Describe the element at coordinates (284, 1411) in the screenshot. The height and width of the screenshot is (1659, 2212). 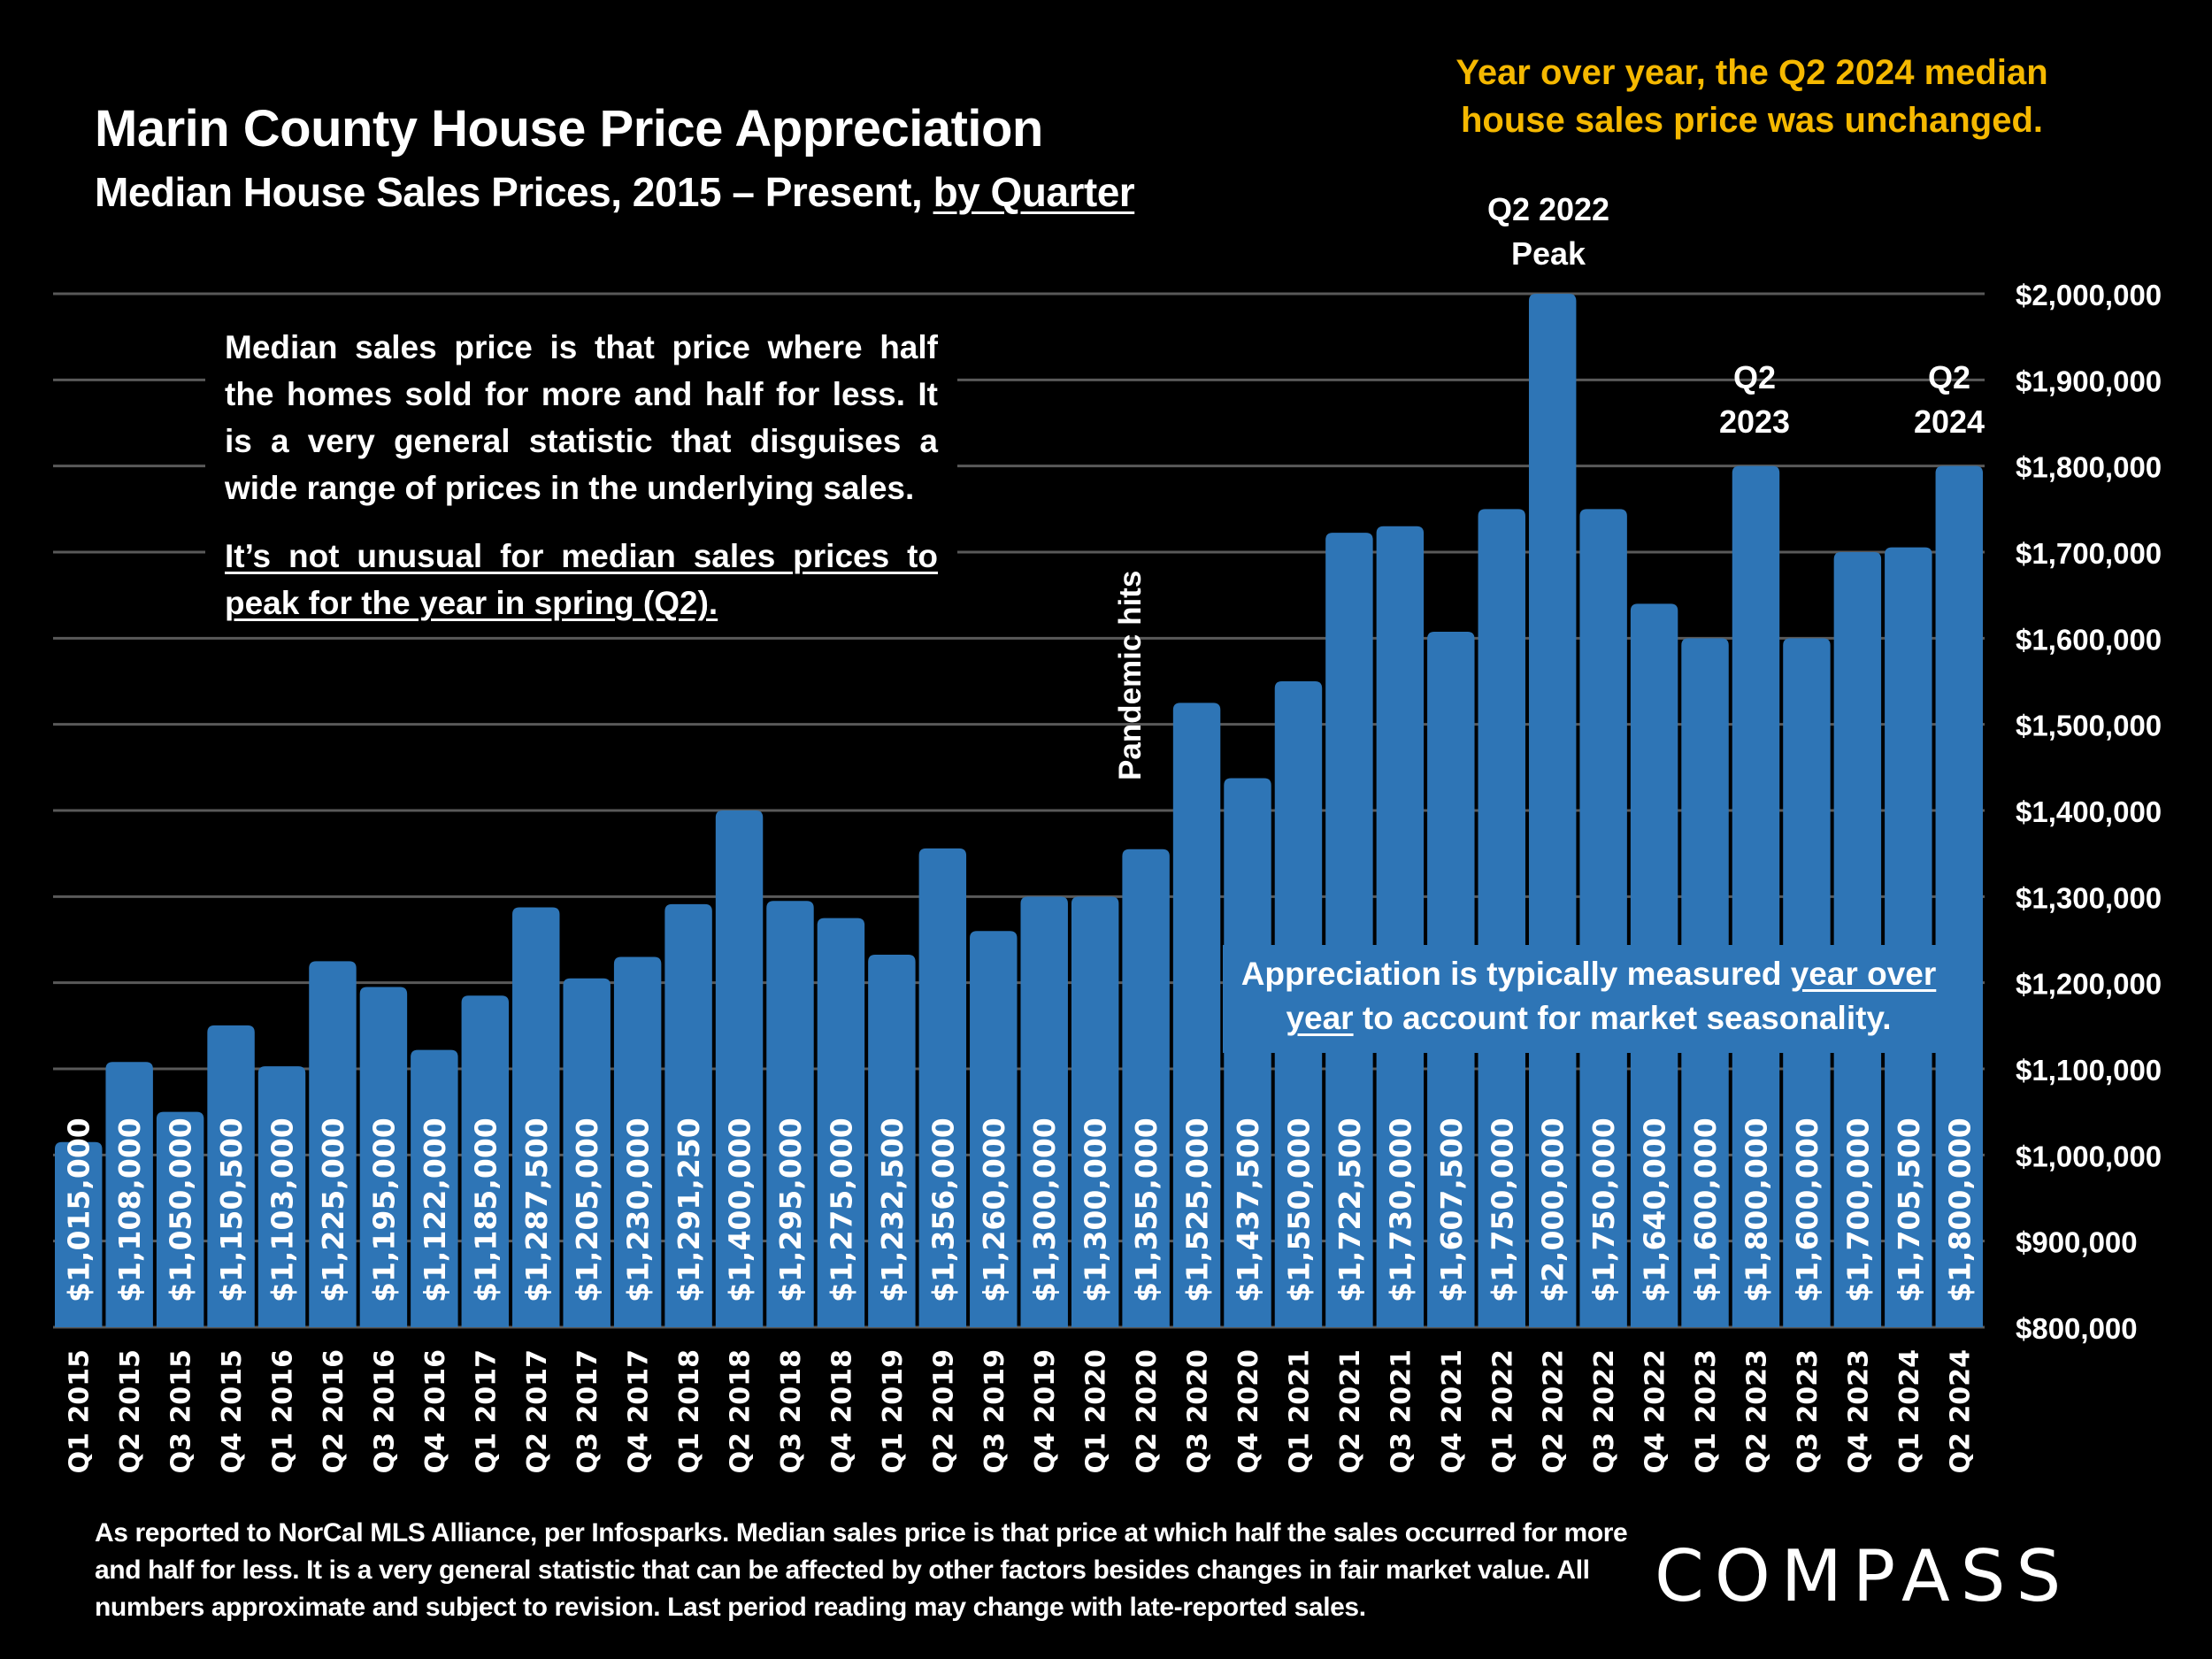
I see `x-tick-label: Q1 2016` at that location.